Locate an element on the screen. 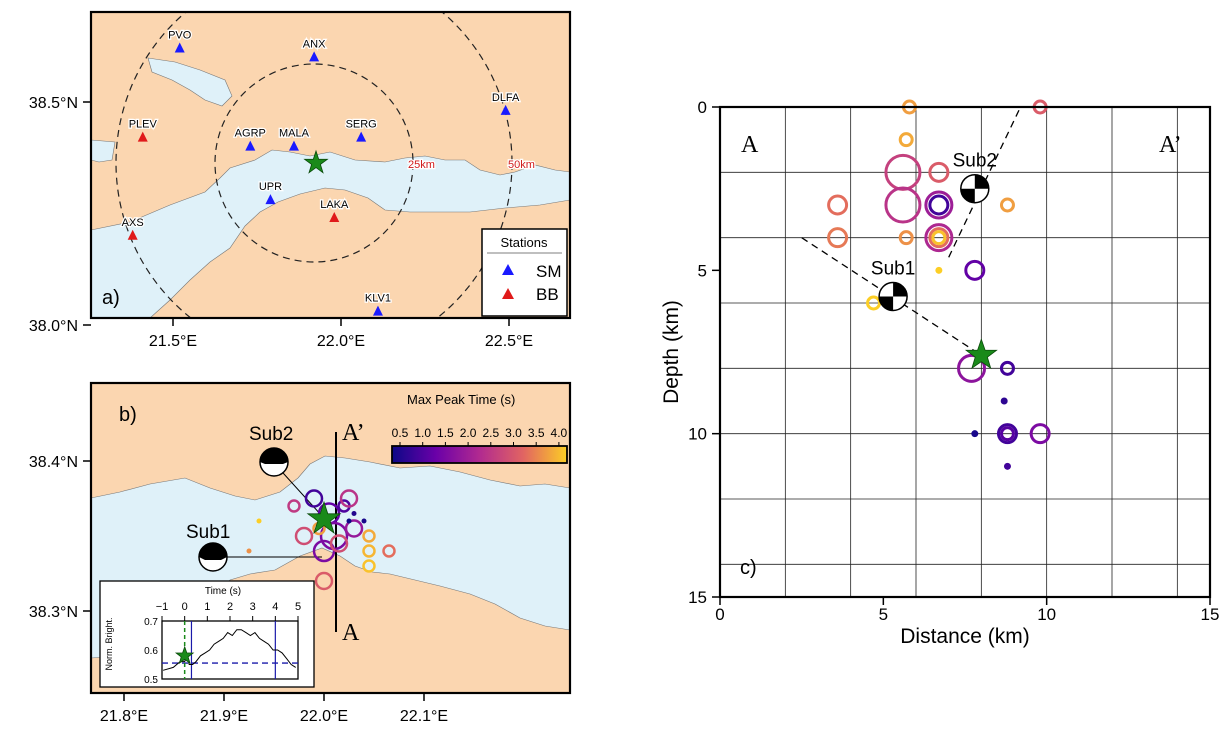  b-xtick-label: 21.9°E is located at coordinates (224, 716).